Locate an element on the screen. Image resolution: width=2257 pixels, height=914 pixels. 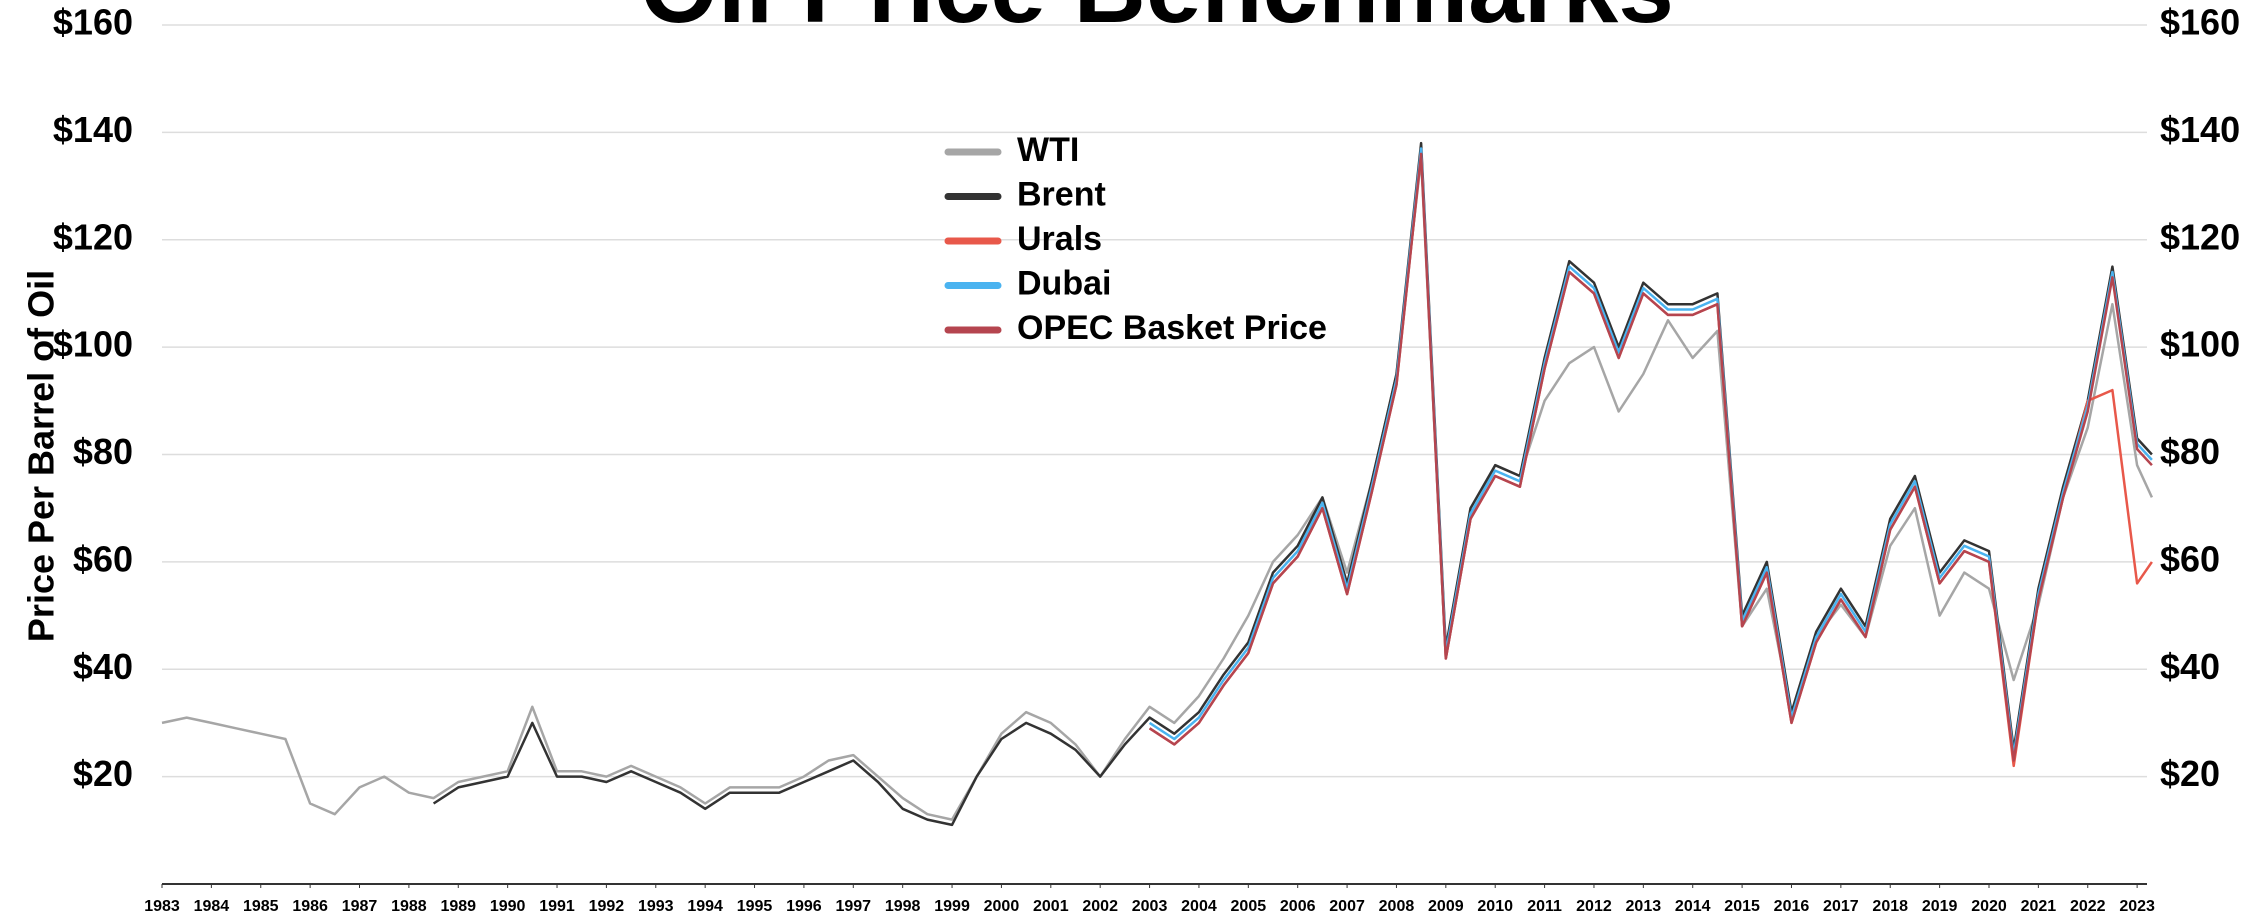
x-tick-label: 1992 is located at coordinates (607, 906).